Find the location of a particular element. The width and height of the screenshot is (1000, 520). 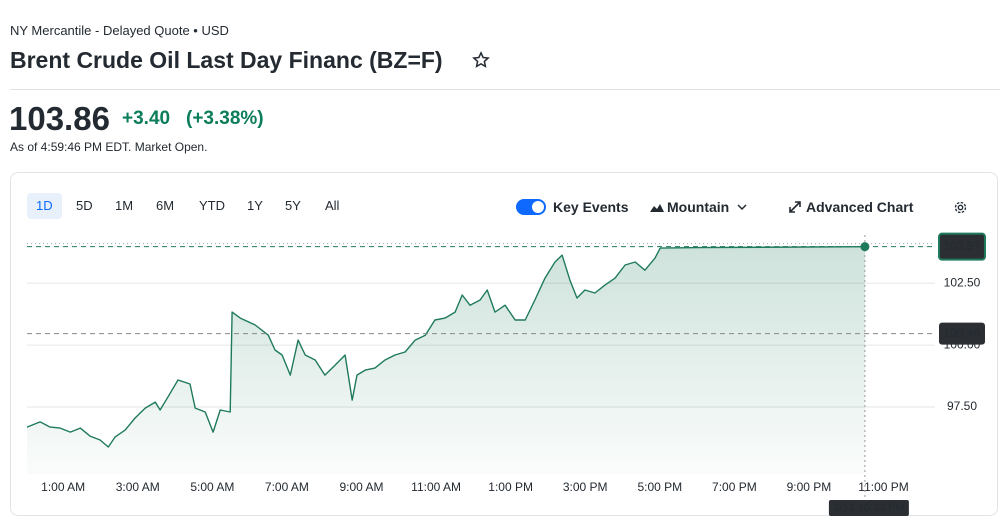

chart-style-button: Mountain is located at coordinates (698, 207).